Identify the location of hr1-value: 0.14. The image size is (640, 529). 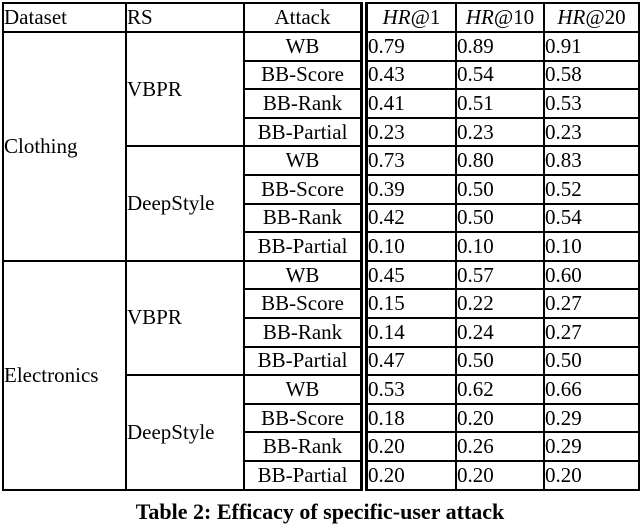
(408, 331).